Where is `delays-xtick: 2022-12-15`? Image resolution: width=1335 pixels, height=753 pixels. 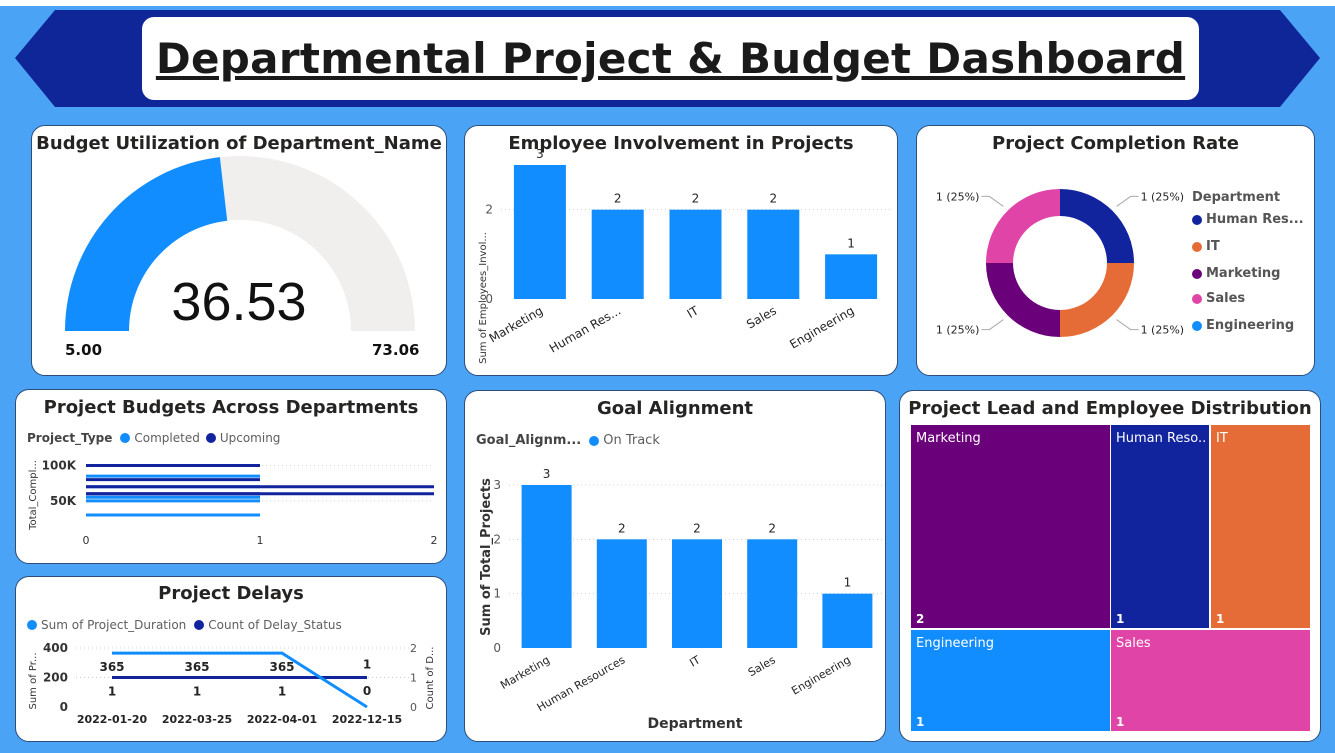
delays-xtick: 2022-12-15 is located at coordinates (367, 719).